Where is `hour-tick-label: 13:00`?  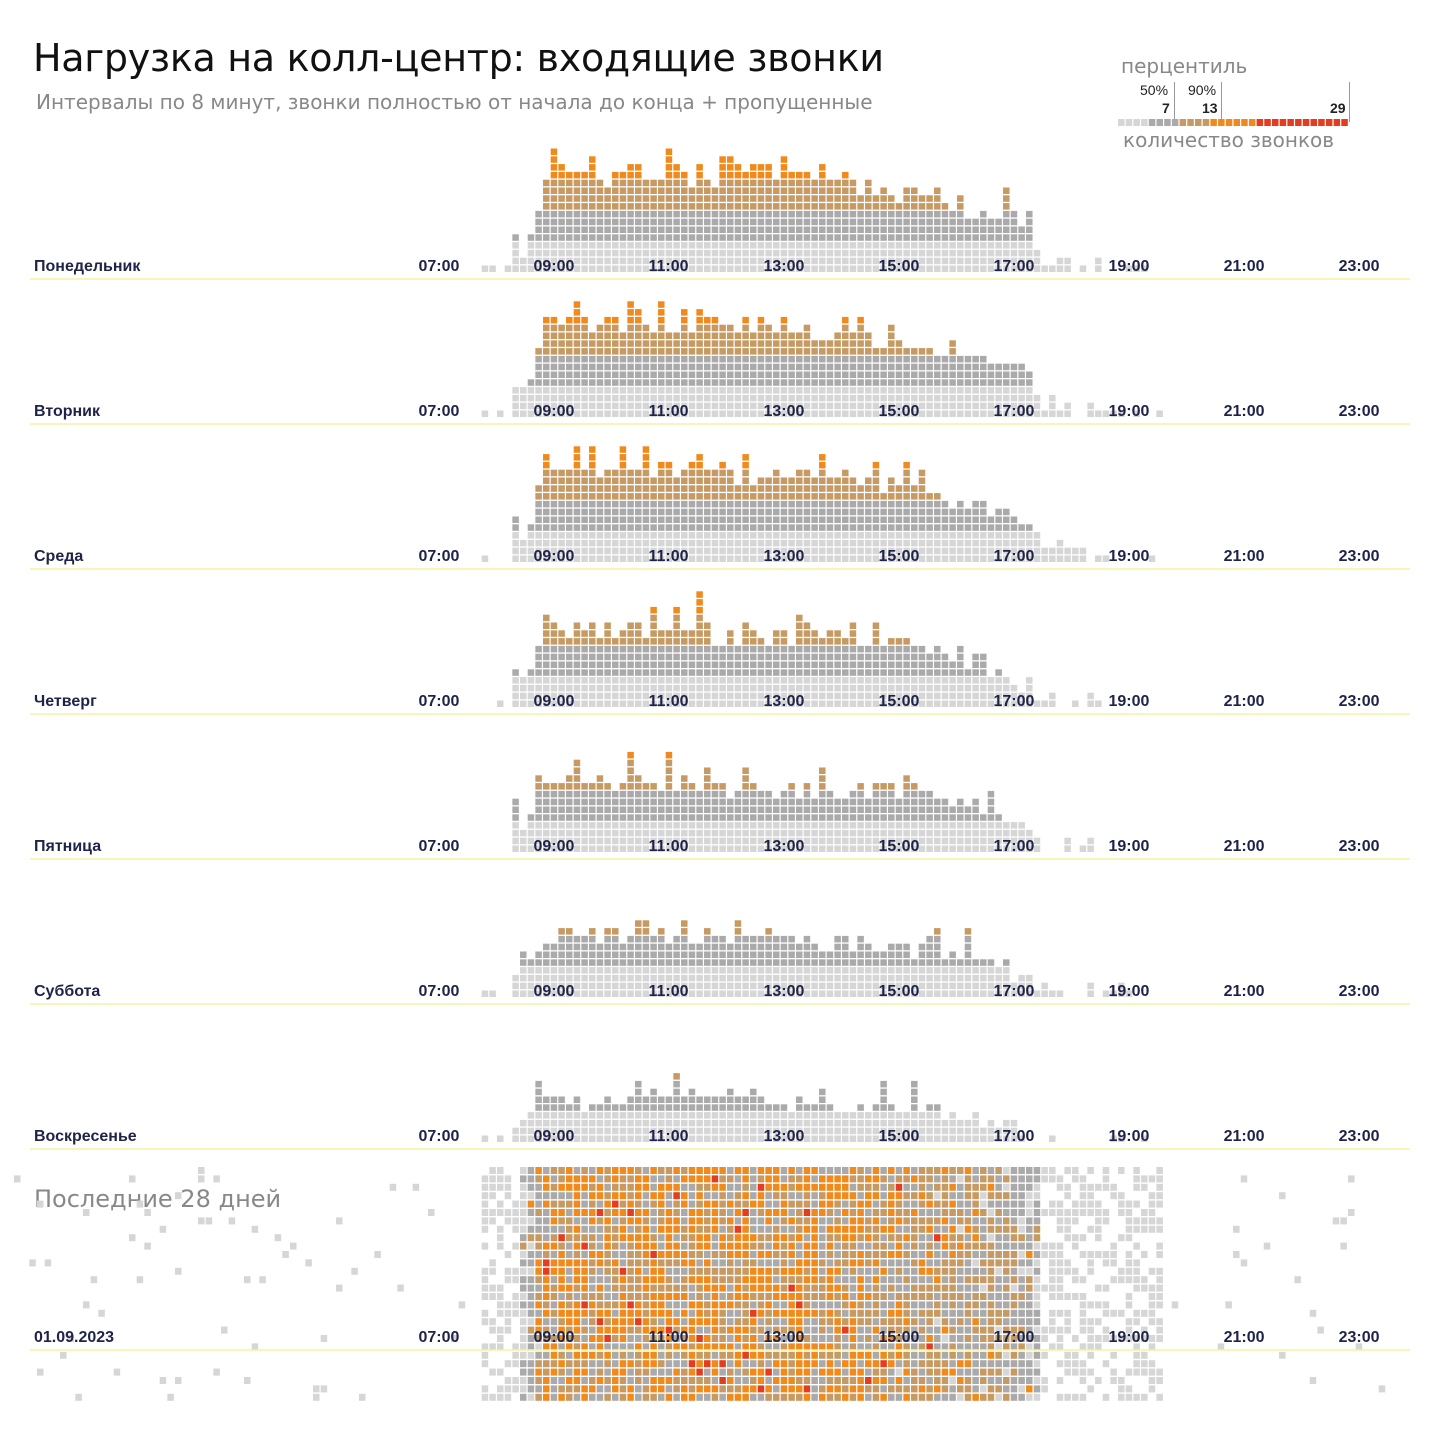
hour-tick-label: 13:00 is located at coordinates (784, 556).